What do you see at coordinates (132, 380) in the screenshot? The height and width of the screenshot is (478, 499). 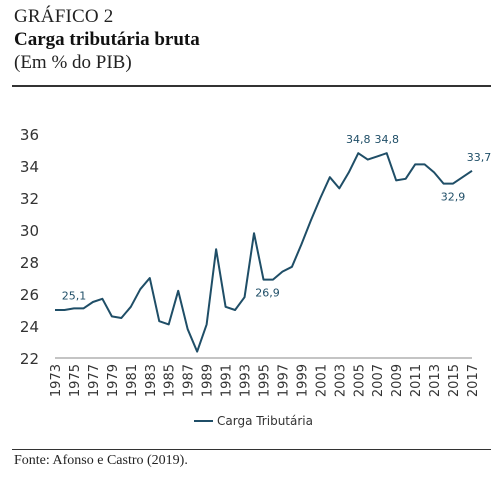 I see `x-tick-label: 1981` at bounding box center [132, 380].